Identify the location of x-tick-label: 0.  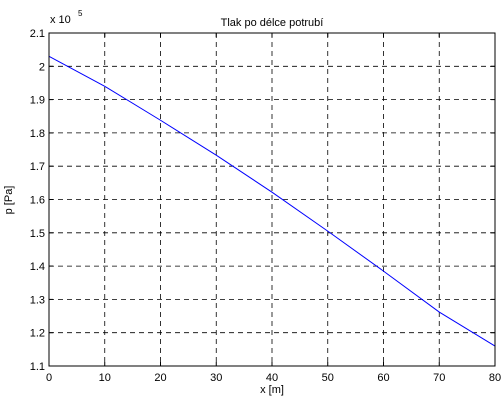
(49, 378).